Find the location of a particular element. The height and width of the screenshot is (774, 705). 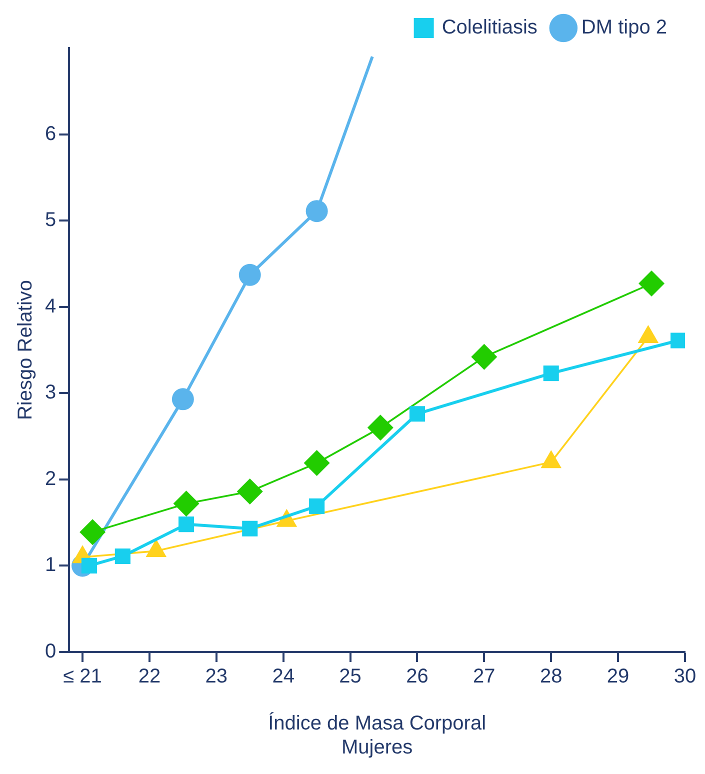

x-tick-label: 27 is located at coordinates (484, 677).